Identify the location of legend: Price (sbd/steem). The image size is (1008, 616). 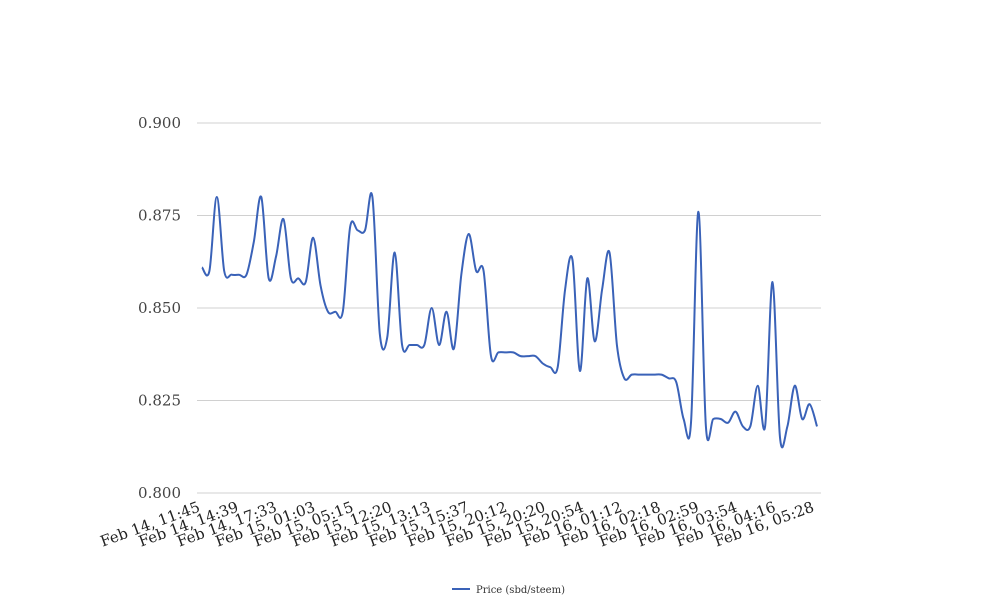
(508, 590).